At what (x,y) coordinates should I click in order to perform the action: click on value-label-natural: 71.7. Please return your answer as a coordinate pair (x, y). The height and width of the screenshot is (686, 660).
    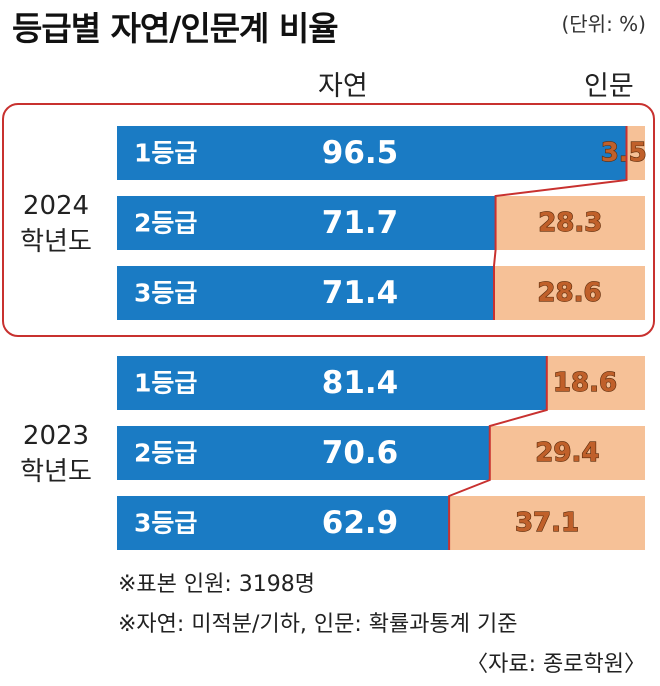
    Looking at the image, I should click on (360, 223).